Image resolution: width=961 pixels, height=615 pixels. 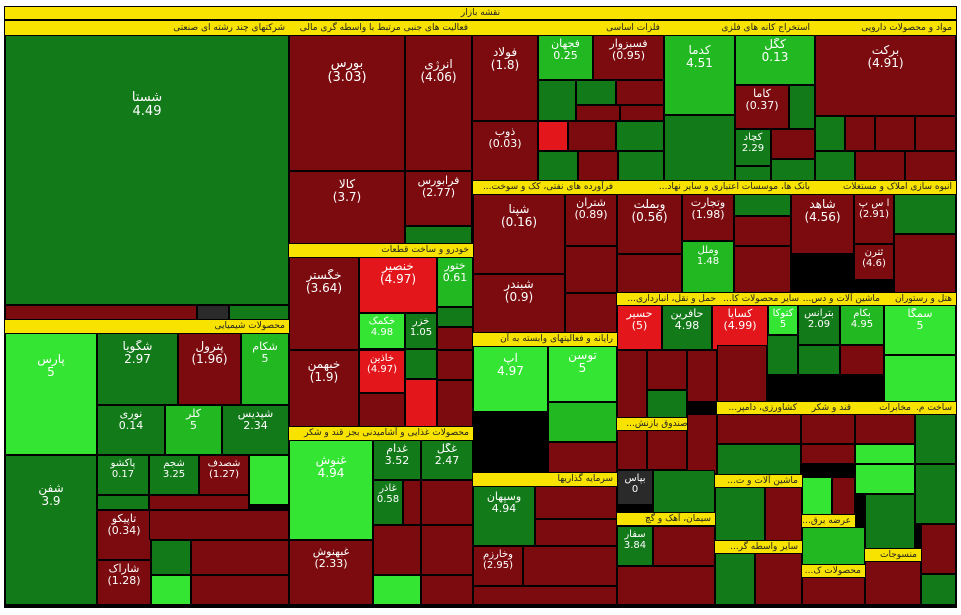 I want to click on stock-tile: شجم 3.25, so click(x=174, y=475).